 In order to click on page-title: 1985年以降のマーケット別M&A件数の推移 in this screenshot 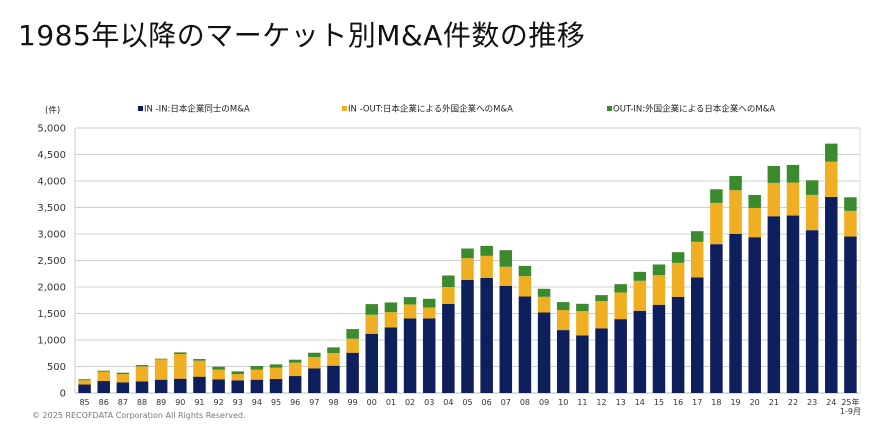, I will do `click(302, 35)`.